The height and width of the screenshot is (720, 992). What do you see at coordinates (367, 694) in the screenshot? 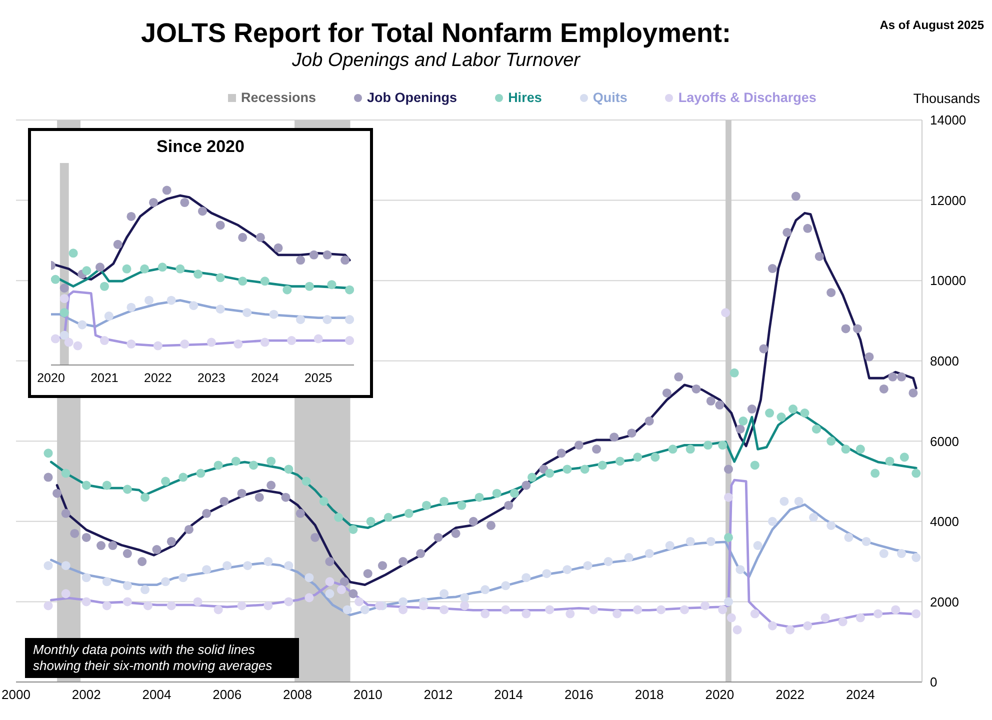
I see `x-tick-label: 2010` at bounding box center [367, 694].